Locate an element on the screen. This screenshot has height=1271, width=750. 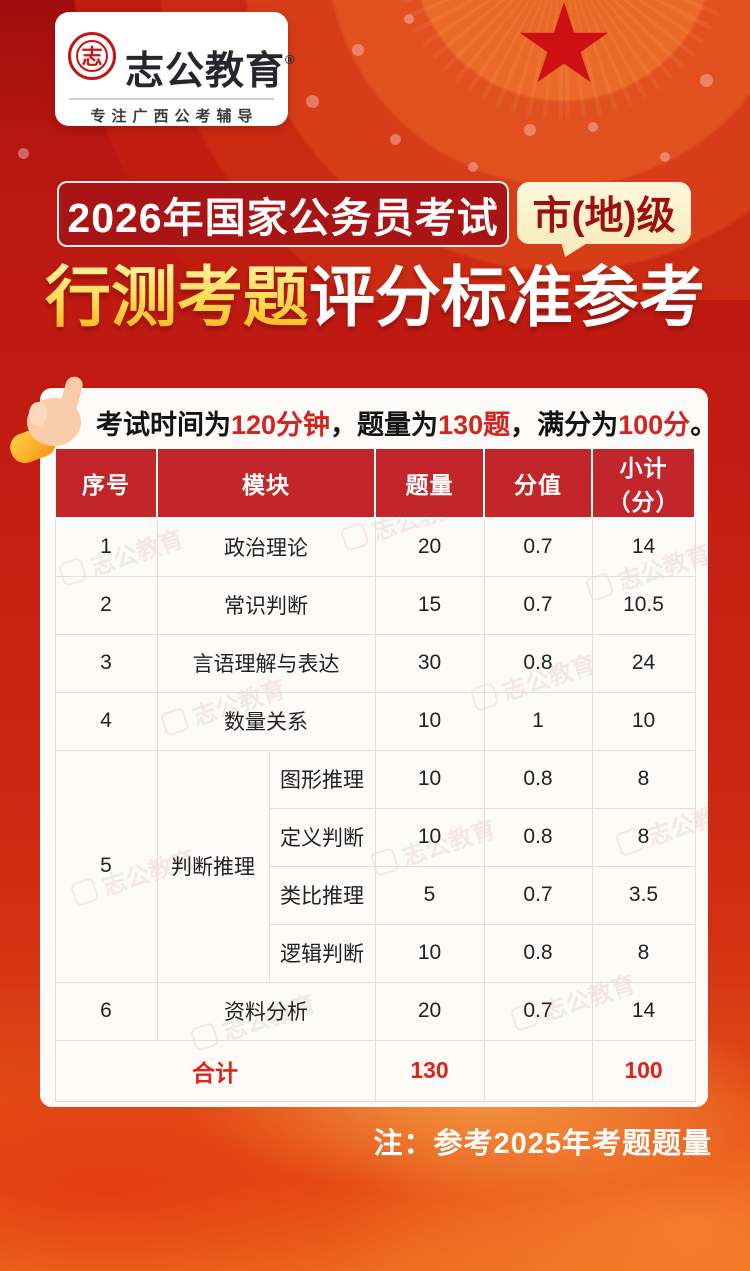
cell-no: 4 is located at coordinates (106, 721).